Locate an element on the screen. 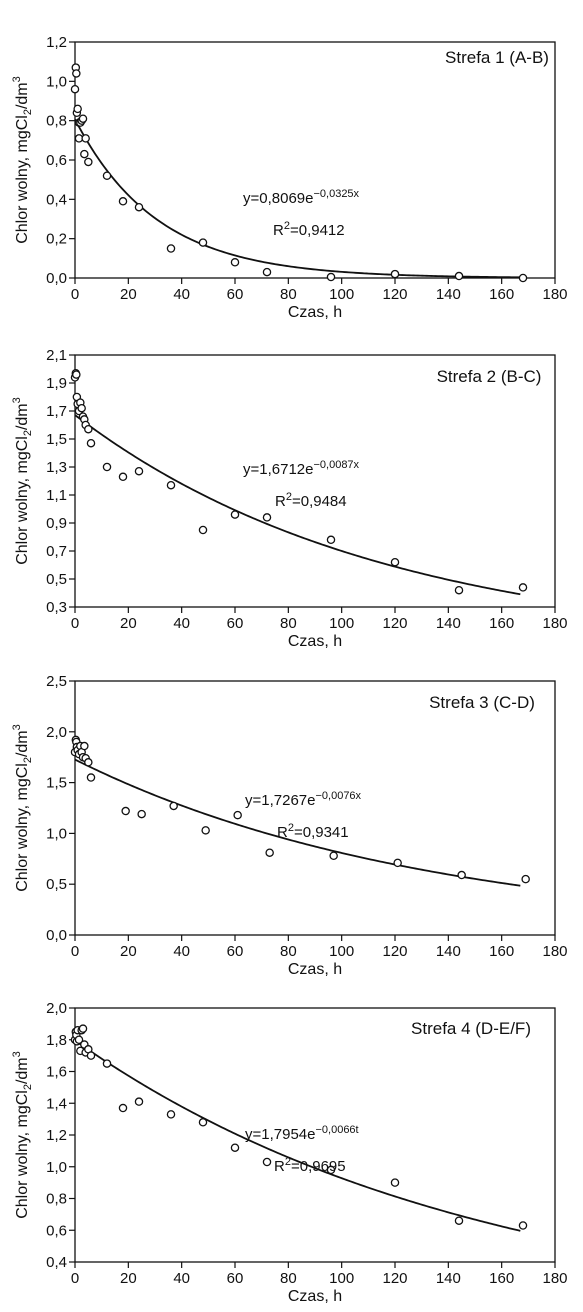  y-tick-label: 1,1 is located at coordinates (56, 495).